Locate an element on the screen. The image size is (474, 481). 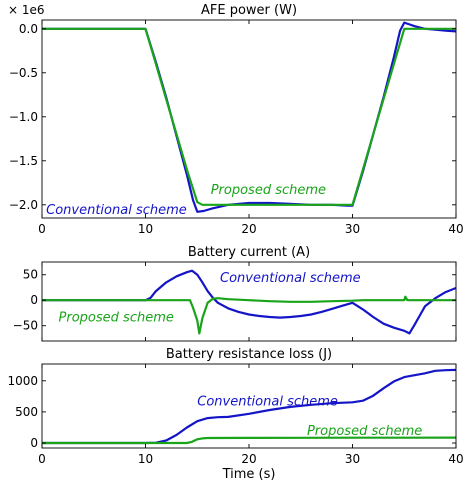
y-offset-label: × 1e6 is located at coordinates (26, 10).